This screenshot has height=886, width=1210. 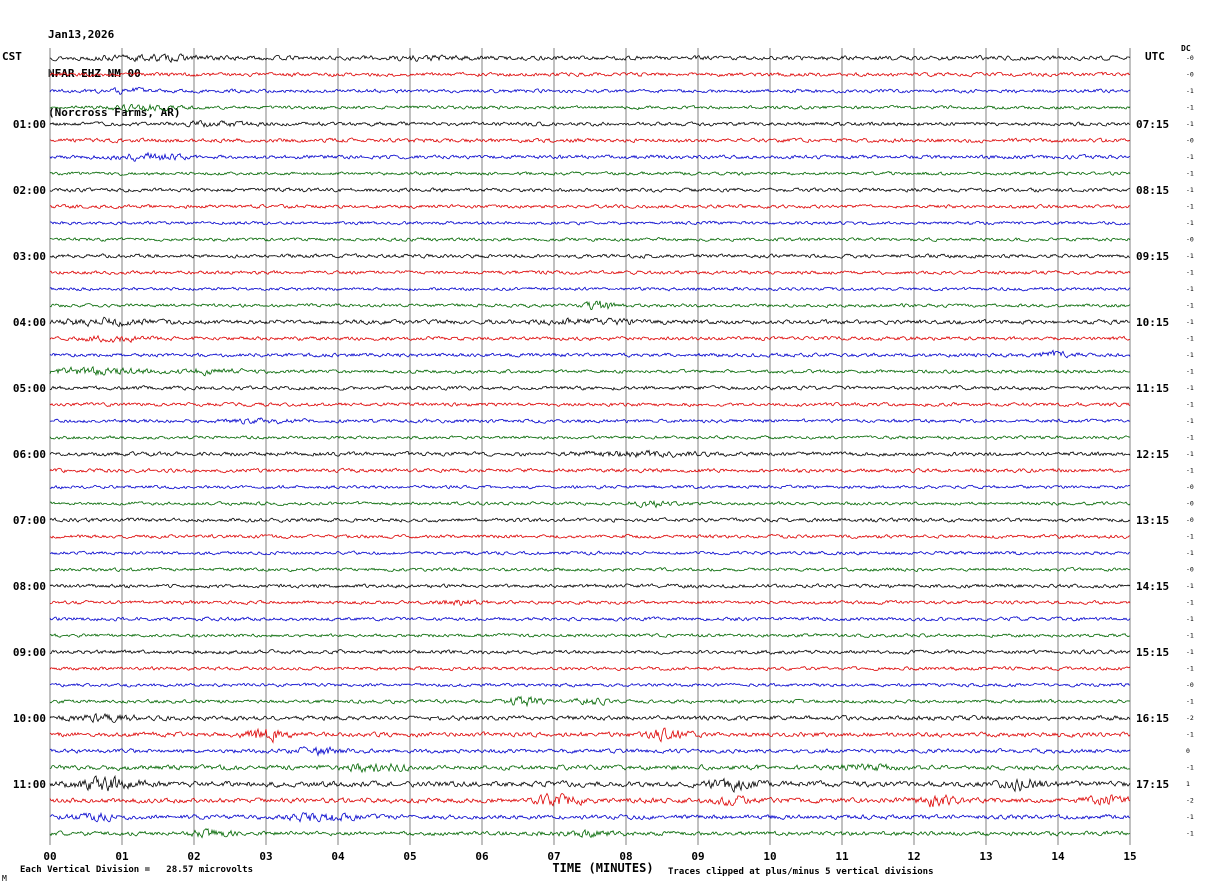 I want to click on dc-offset-value: 1, so click(x=1188, y=784).